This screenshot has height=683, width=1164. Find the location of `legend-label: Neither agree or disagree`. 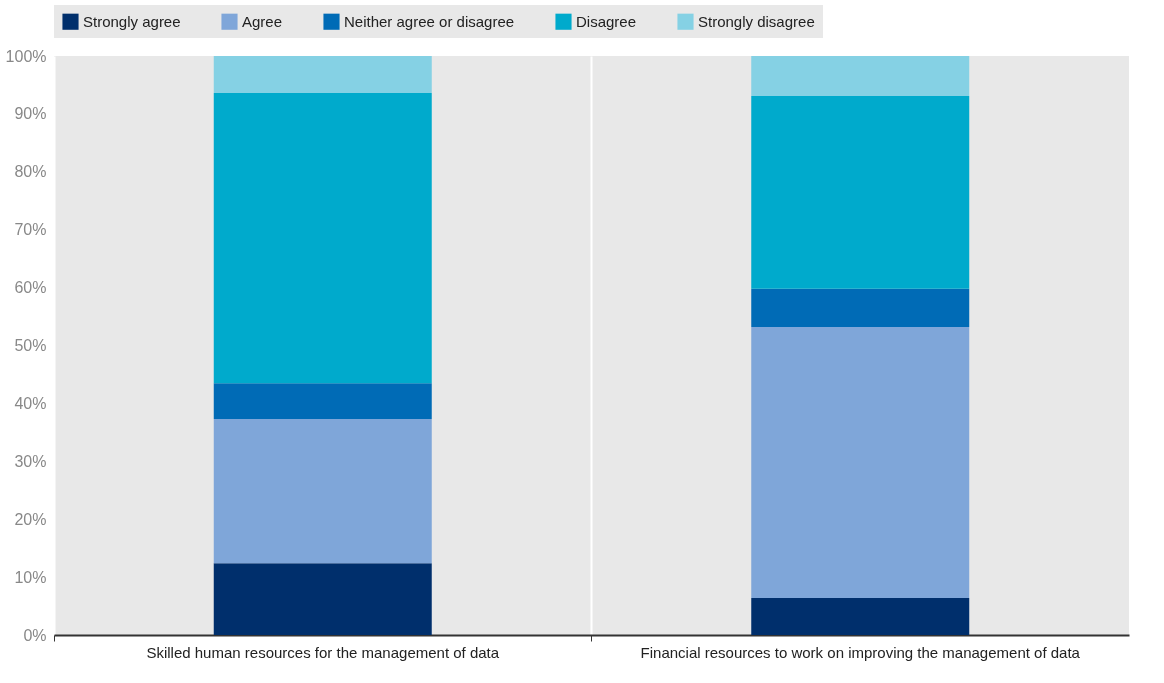

legend-label: Neither agree or disagree is located at coordinates (429, 21).